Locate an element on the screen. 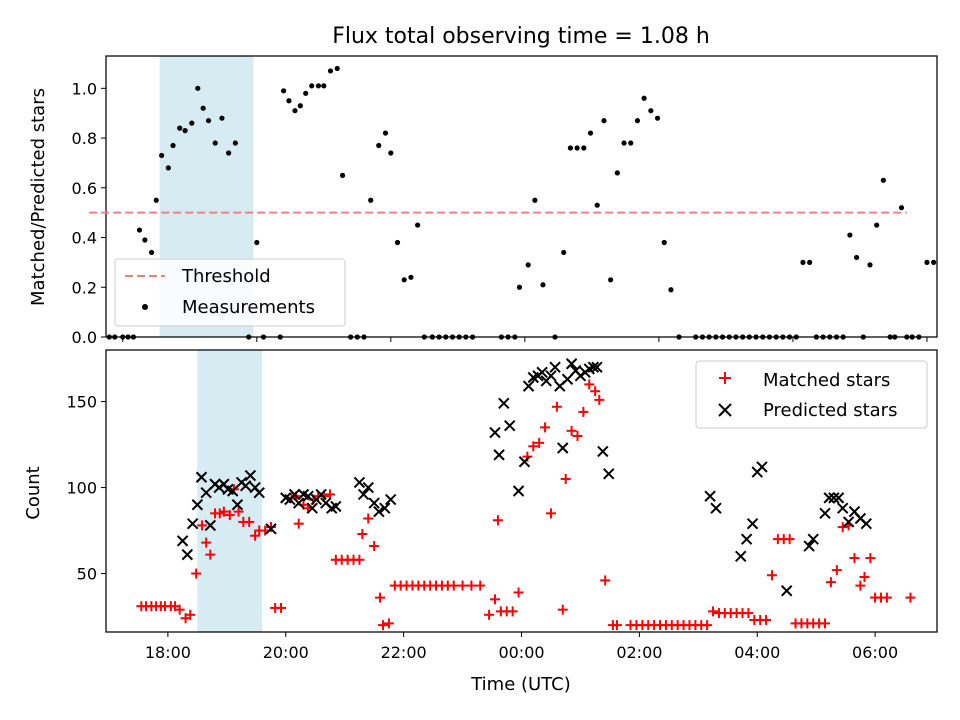  top-legend-box is located at coordinates (230, 292).